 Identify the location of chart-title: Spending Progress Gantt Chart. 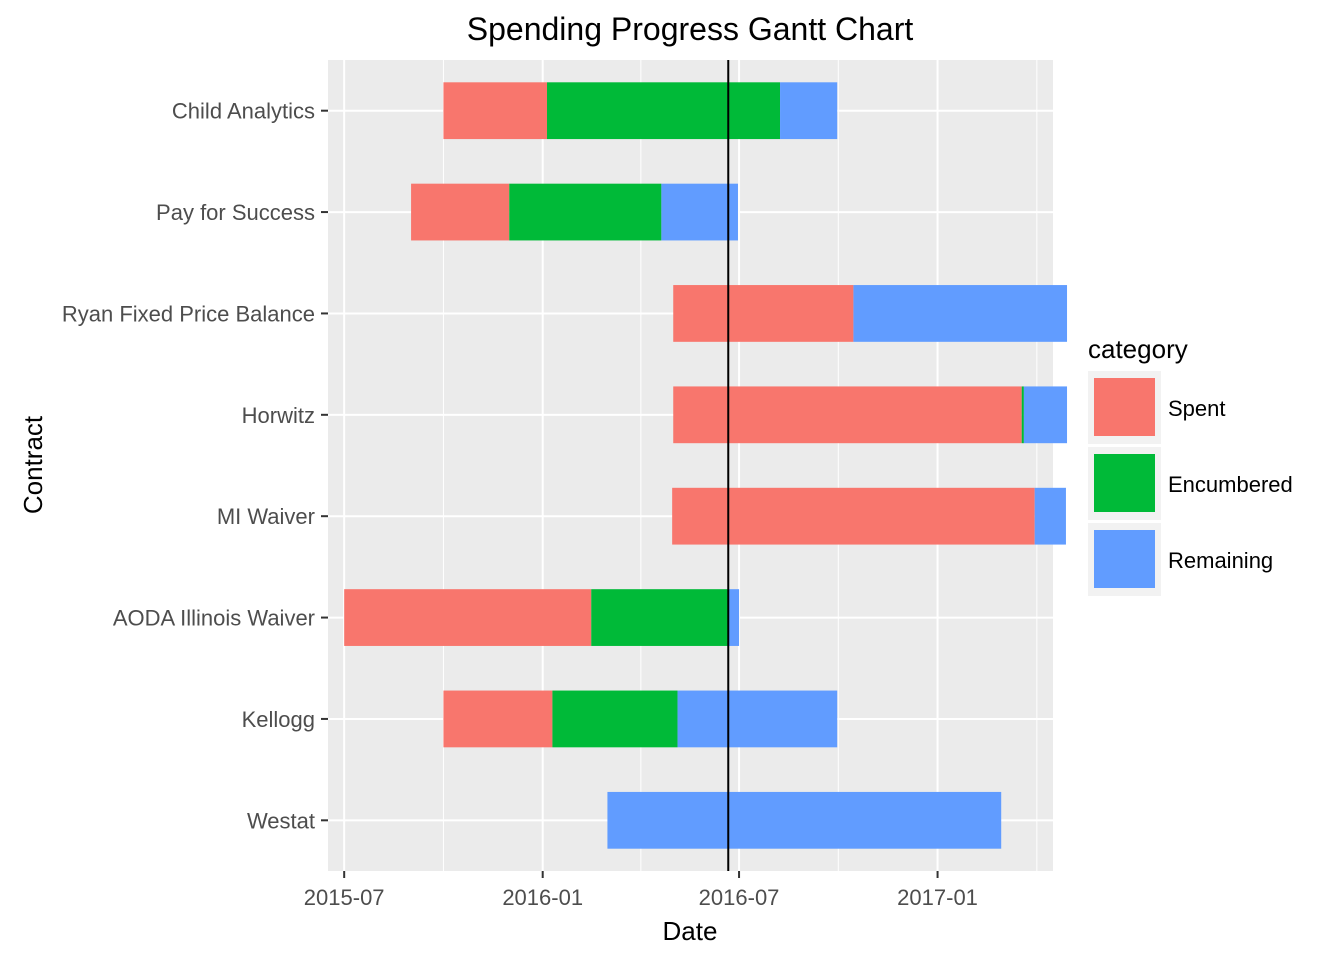
(690, 29).